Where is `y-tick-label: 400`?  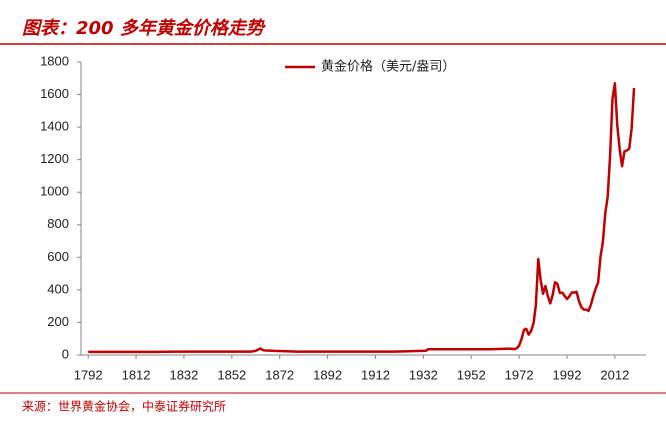 y-tick-label: 400 is located at coordinates (58, 288).